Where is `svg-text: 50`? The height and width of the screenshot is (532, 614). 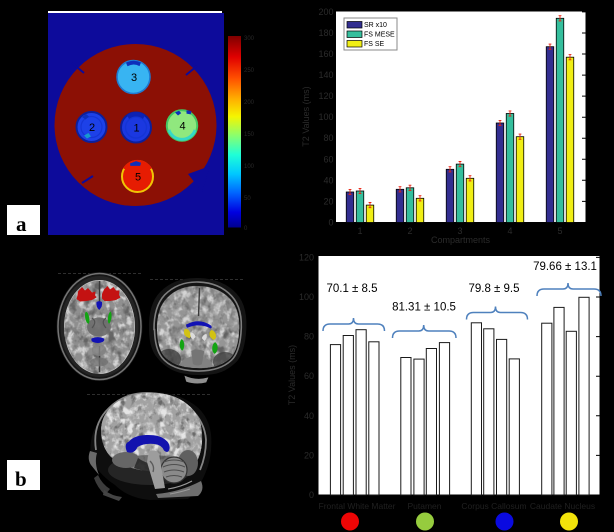
svg-text: 50 is located at coordinates (247, 199).